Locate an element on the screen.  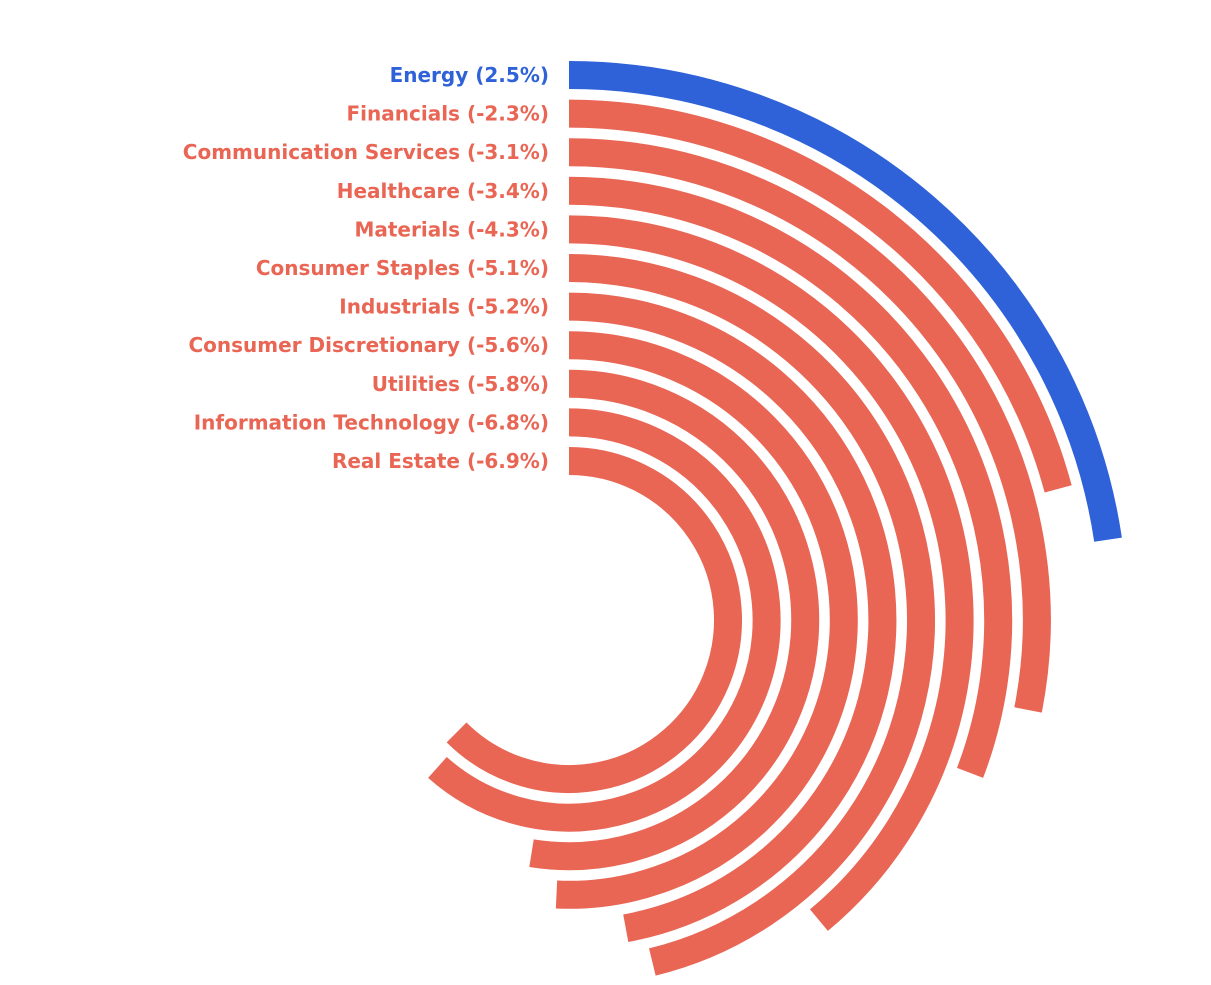
bar-label: Financials (-2.3%) is located at coordinates (448, 113).